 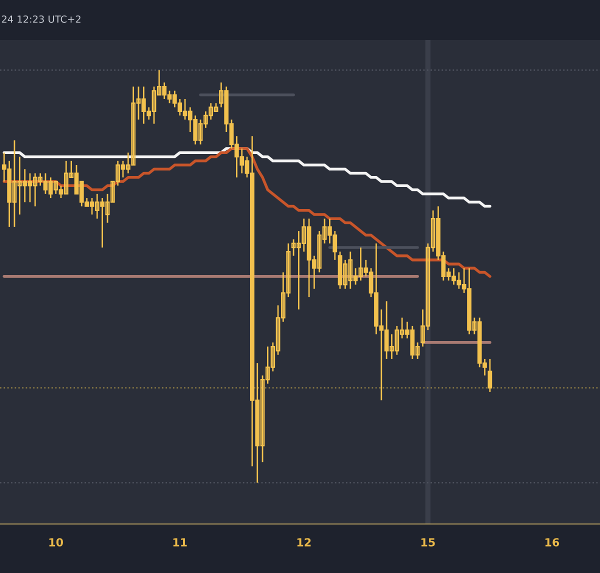 I want to click on x-tick-label: 12, so click(x=304, y=542).